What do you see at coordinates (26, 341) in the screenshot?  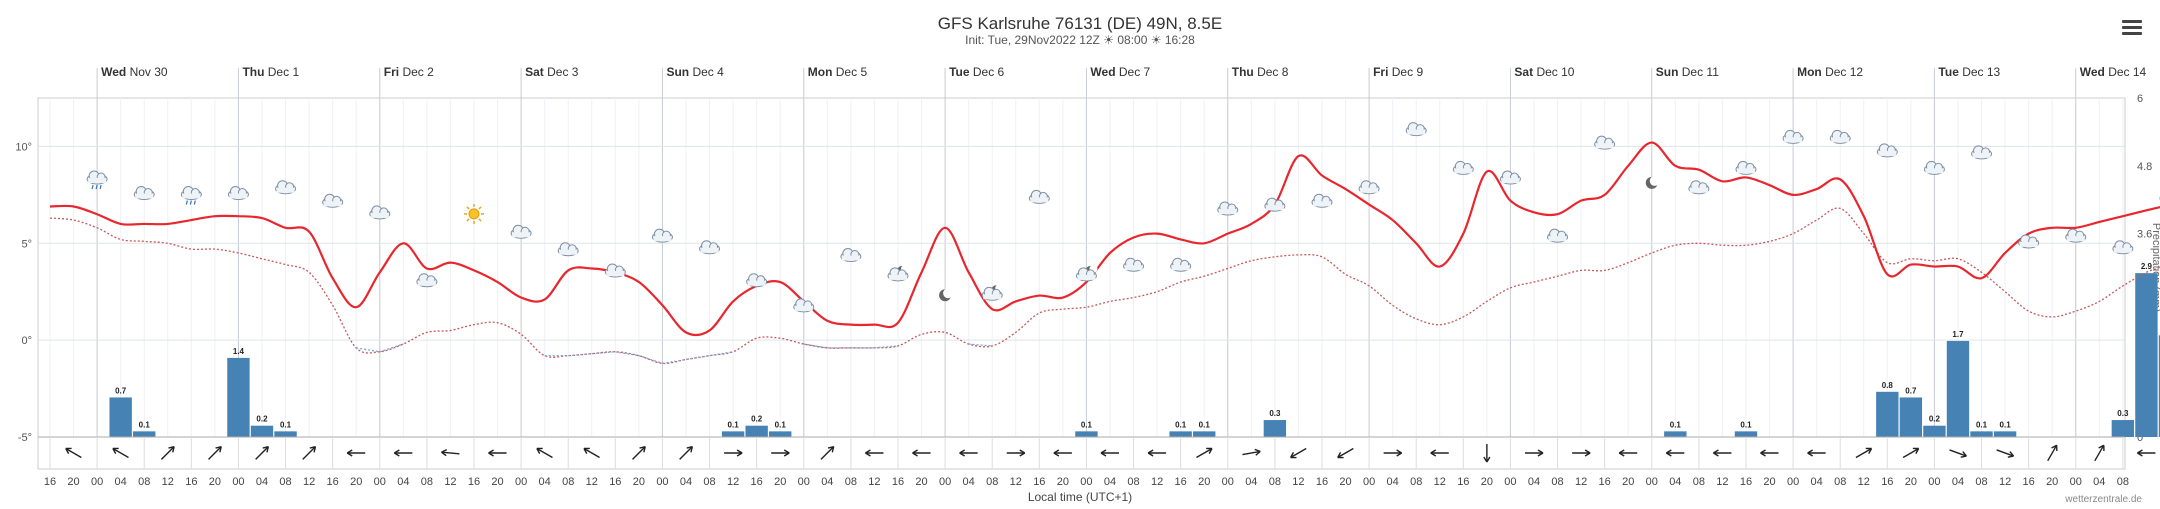 I see `temp-axis-label: 0°` at bounding box center [26, 341].